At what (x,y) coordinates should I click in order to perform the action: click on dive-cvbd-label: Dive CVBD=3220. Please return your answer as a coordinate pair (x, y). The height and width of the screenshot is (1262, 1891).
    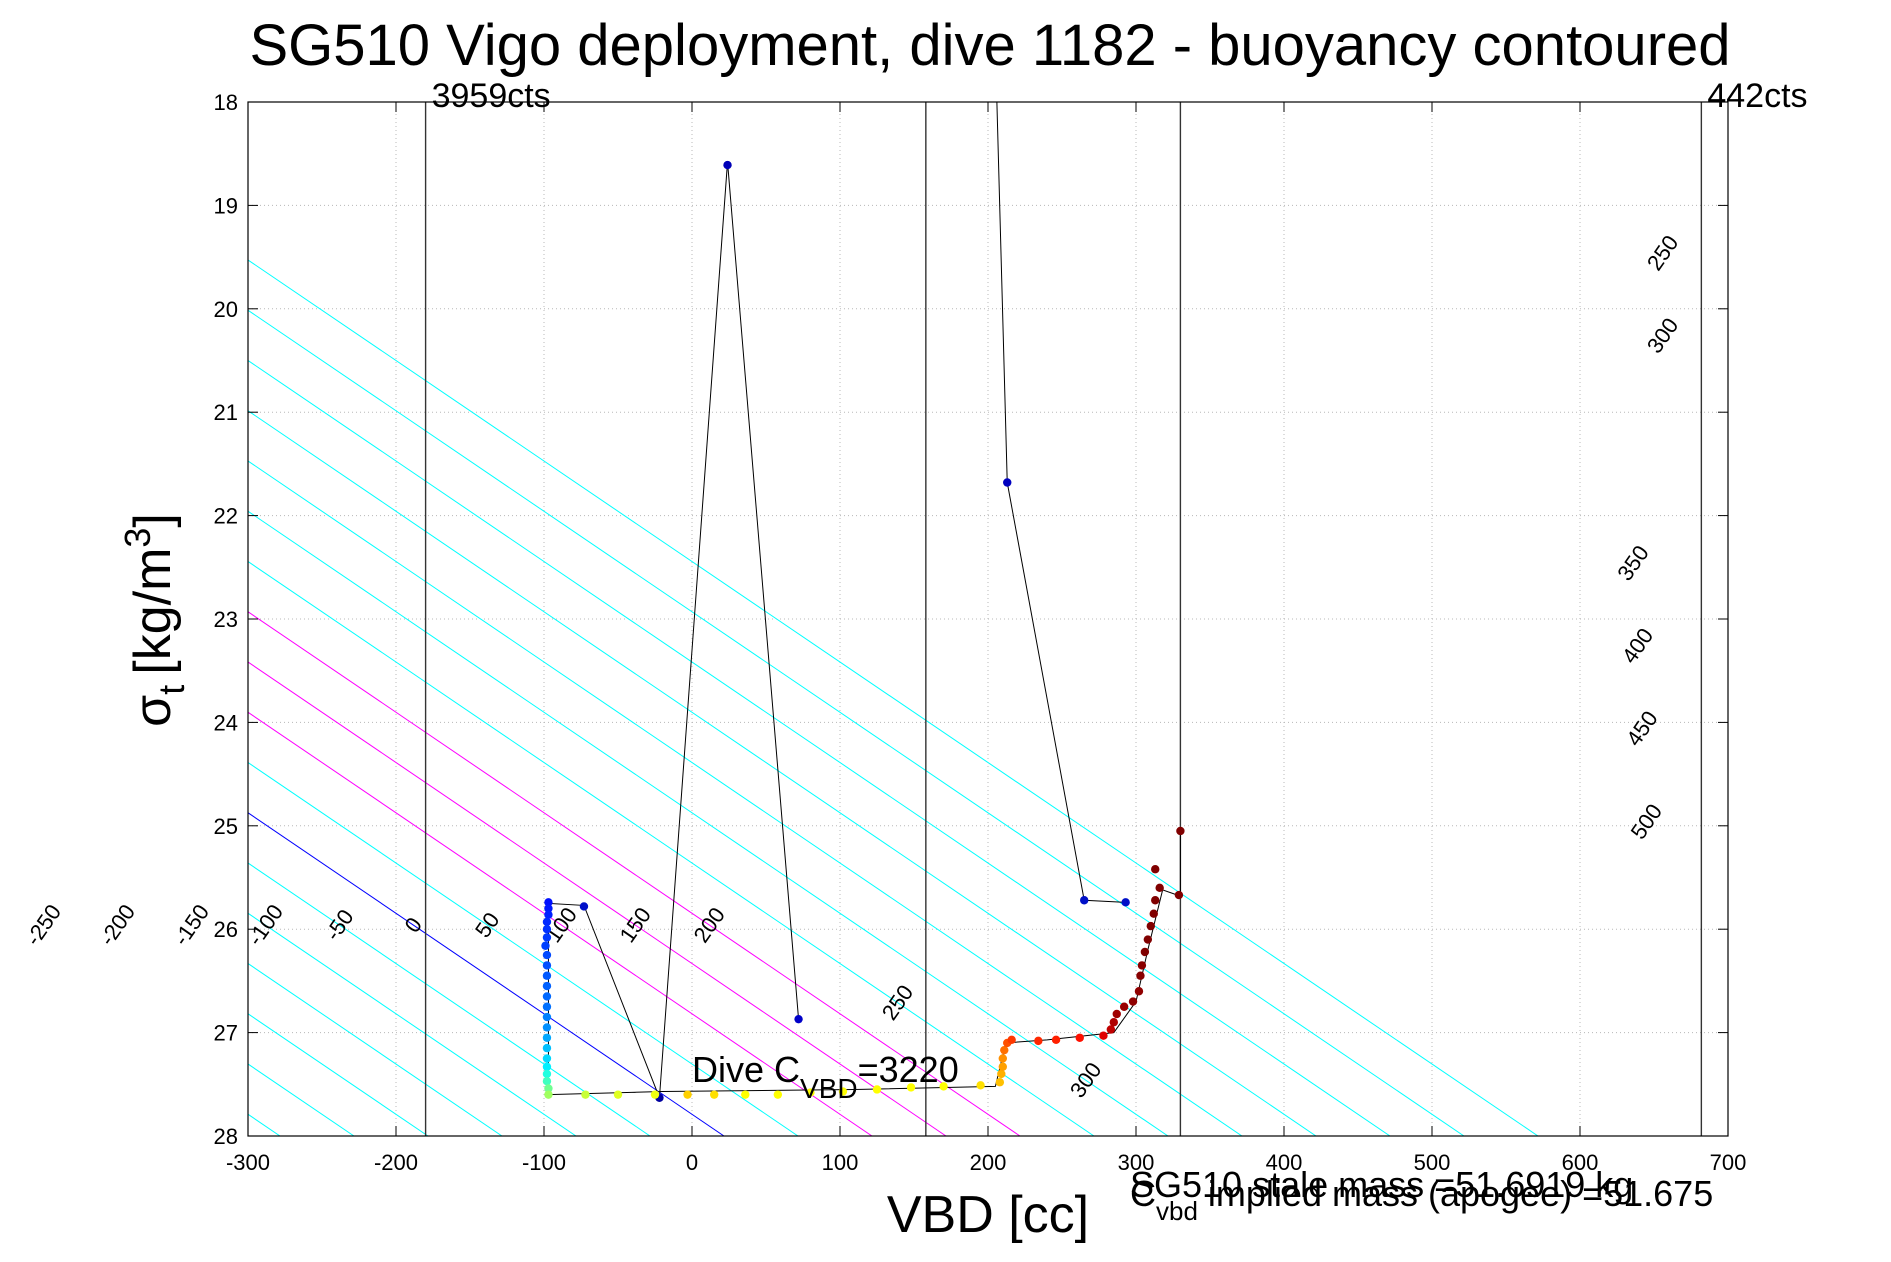
    Looking at the image, I should click on (825, 1076).